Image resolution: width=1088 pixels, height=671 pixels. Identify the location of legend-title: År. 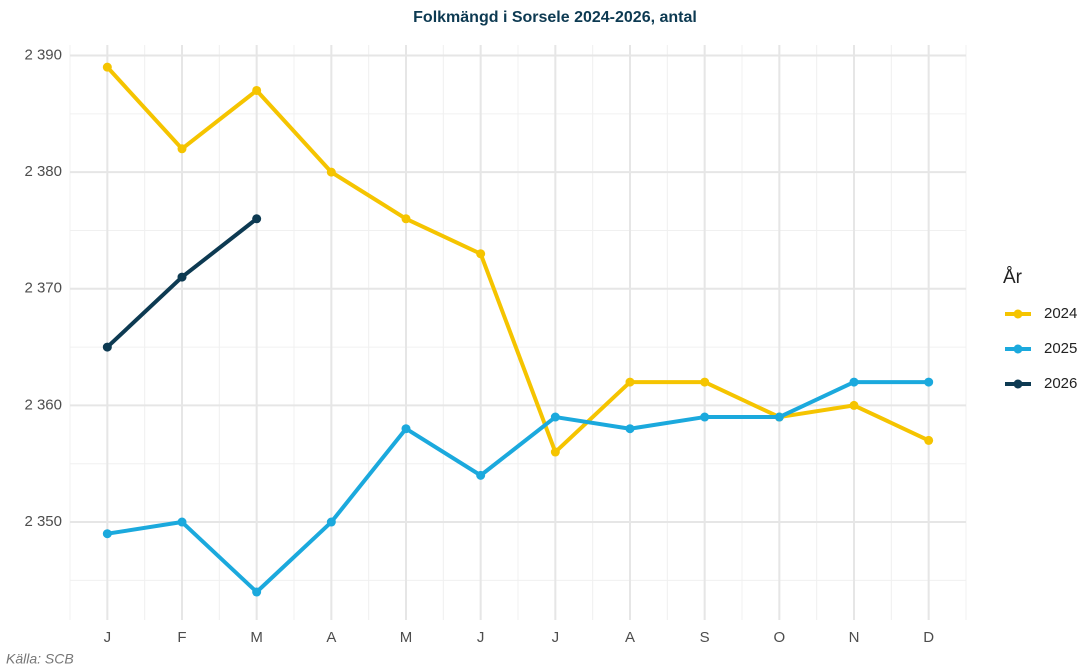
(1013, 277).